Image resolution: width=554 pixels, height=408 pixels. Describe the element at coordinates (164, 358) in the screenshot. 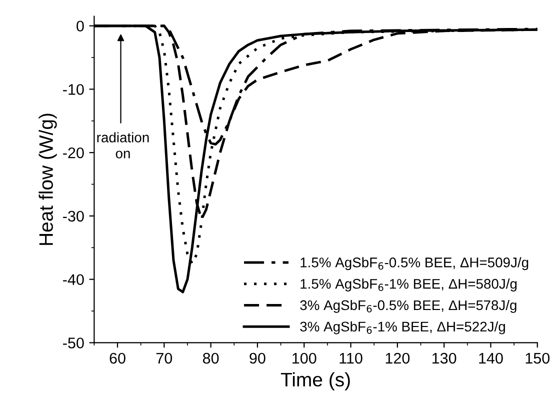

I see `x-tick-label: 70` at that location.